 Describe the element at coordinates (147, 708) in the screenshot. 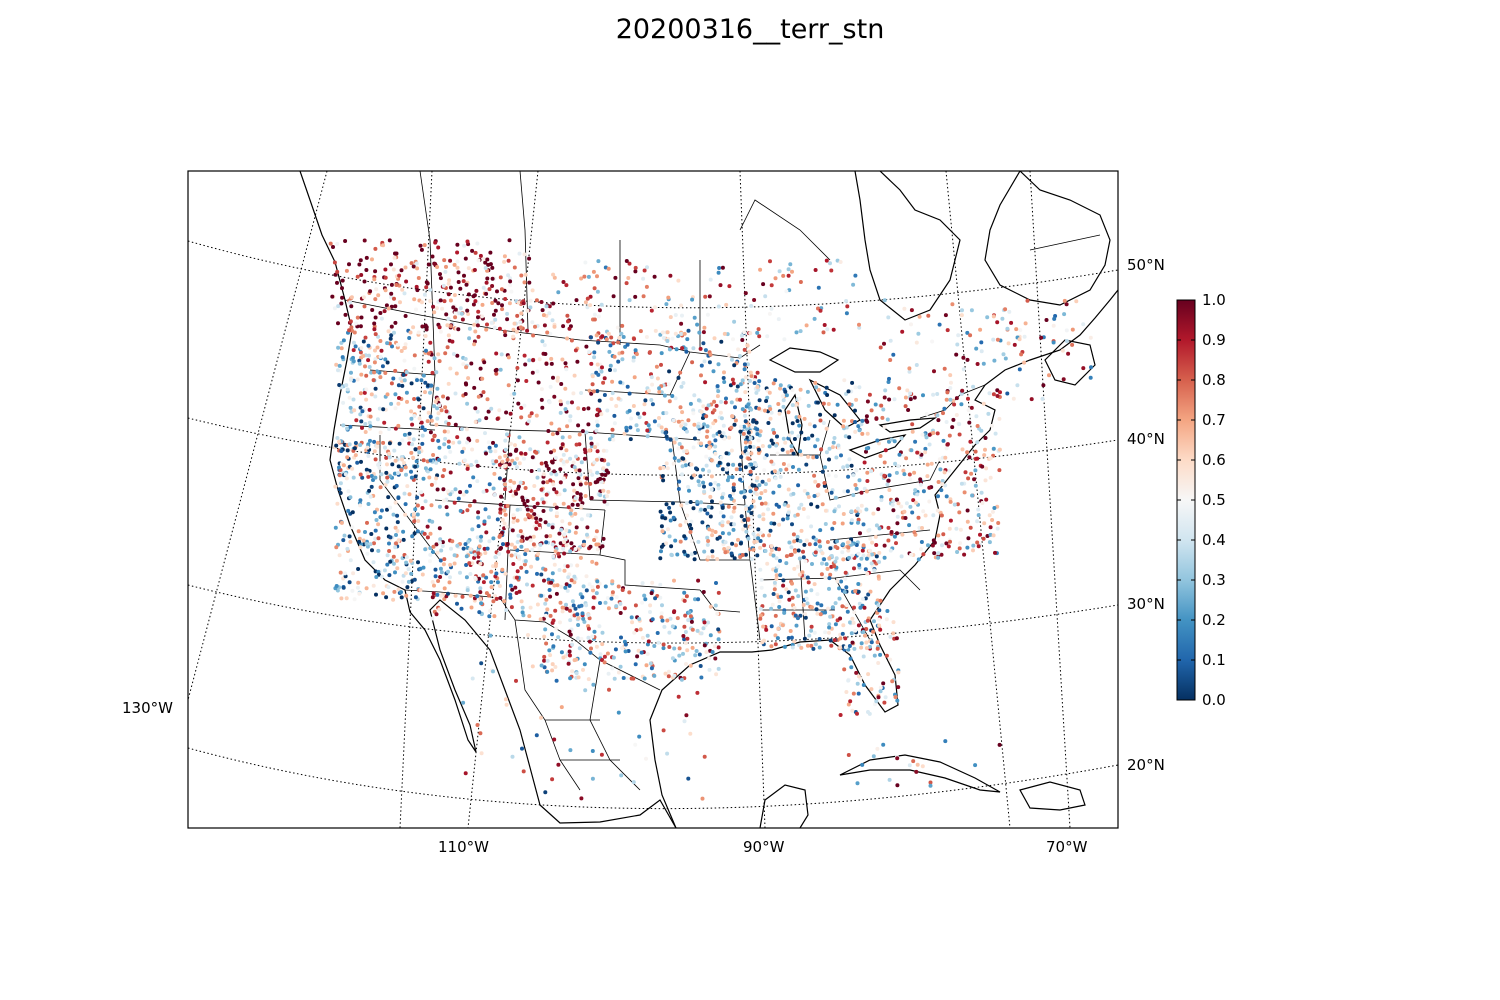

I see `lon-label-130w: 130°W` at that location.